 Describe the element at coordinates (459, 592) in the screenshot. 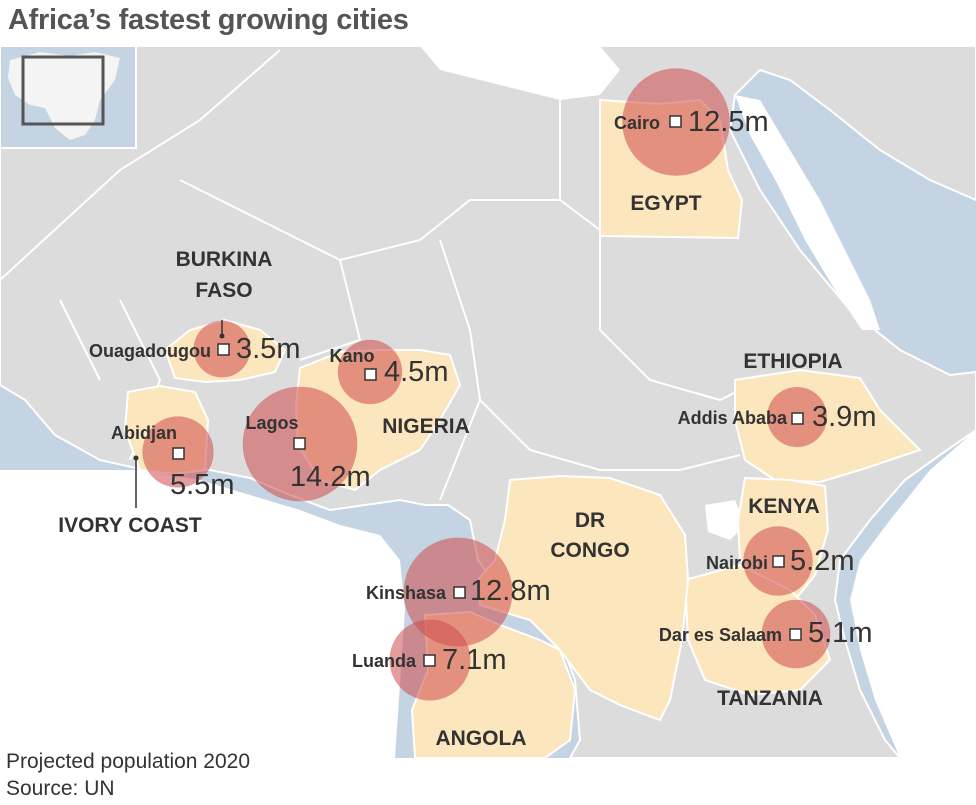

I see `marker-kinshasa` at that location.